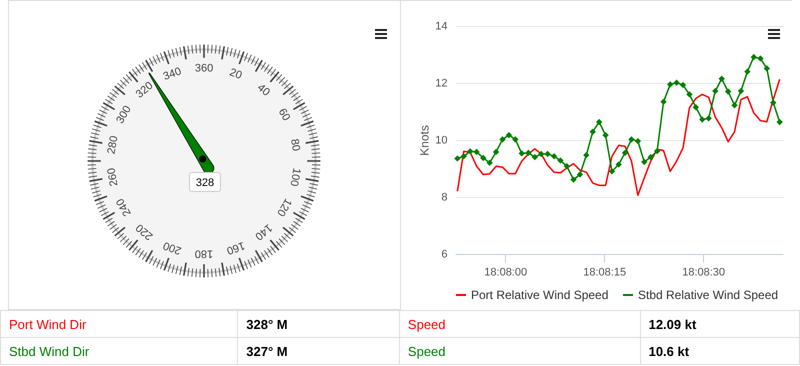 This screenshot has height=366, width=800. I want to click on text: 260, so click(113, 177).